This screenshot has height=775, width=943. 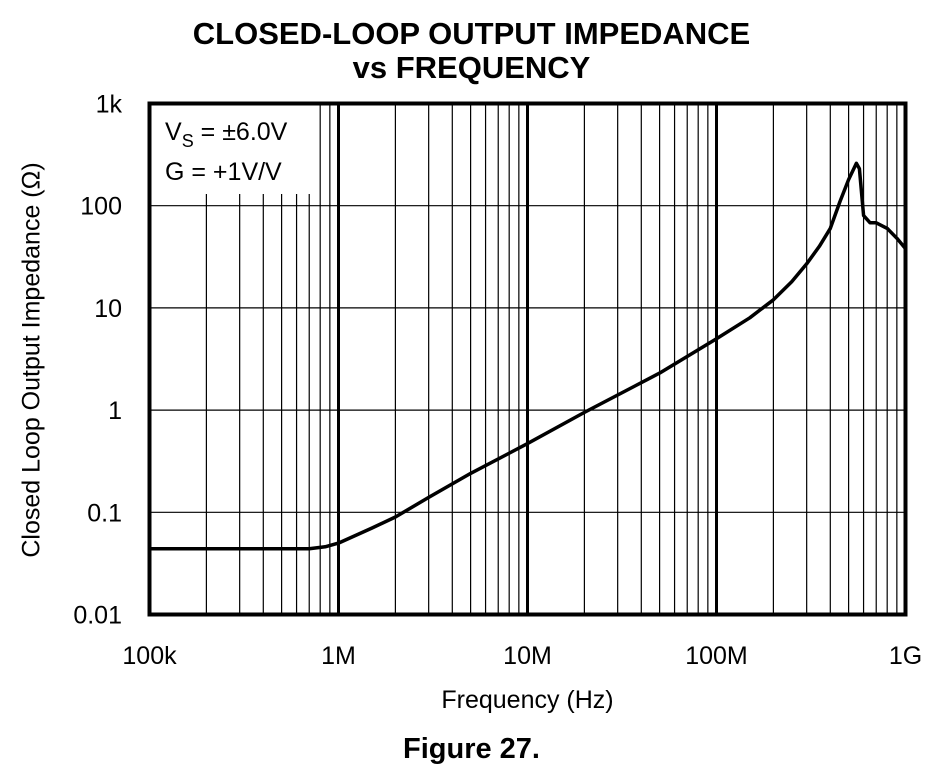 I want to click on annotation-background, so click(x=232, y=149).